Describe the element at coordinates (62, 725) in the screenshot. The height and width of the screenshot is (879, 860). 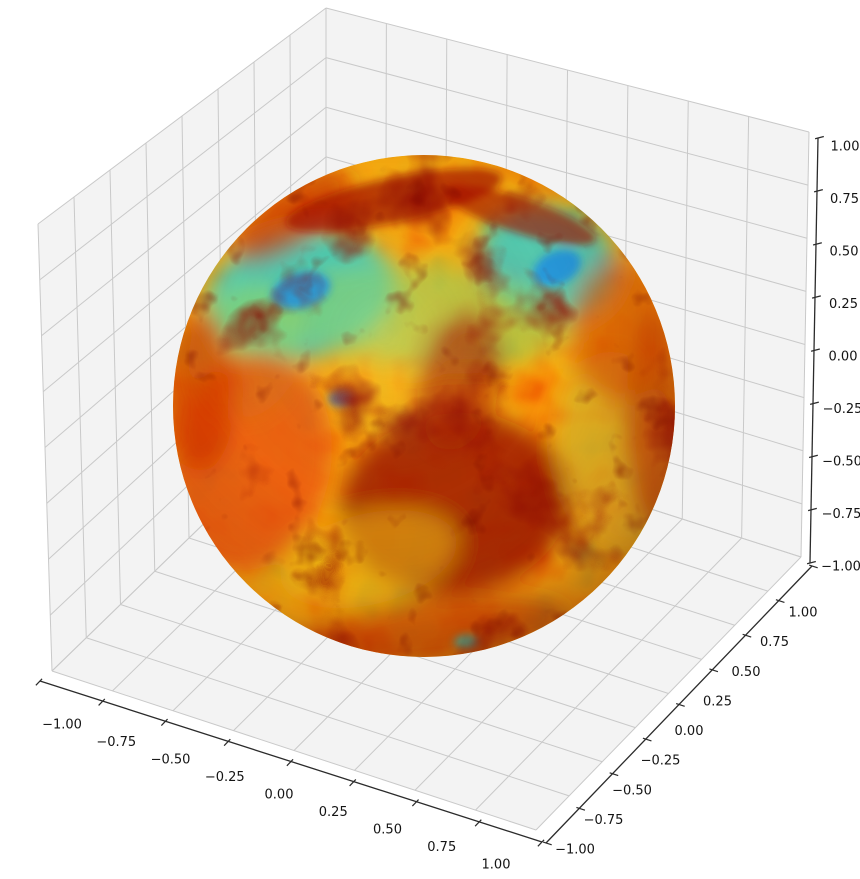
I see `x-tick-label: −1.00` at that location.